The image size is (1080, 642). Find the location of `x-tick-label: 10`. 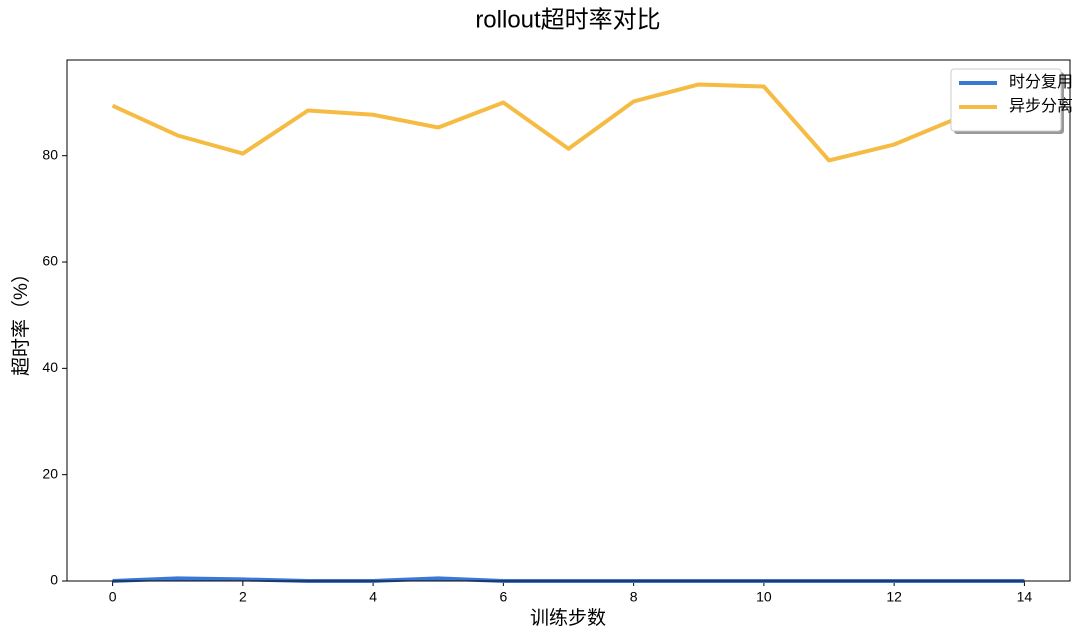

x-tick-label: 10 is located at coordinates (764, 597).